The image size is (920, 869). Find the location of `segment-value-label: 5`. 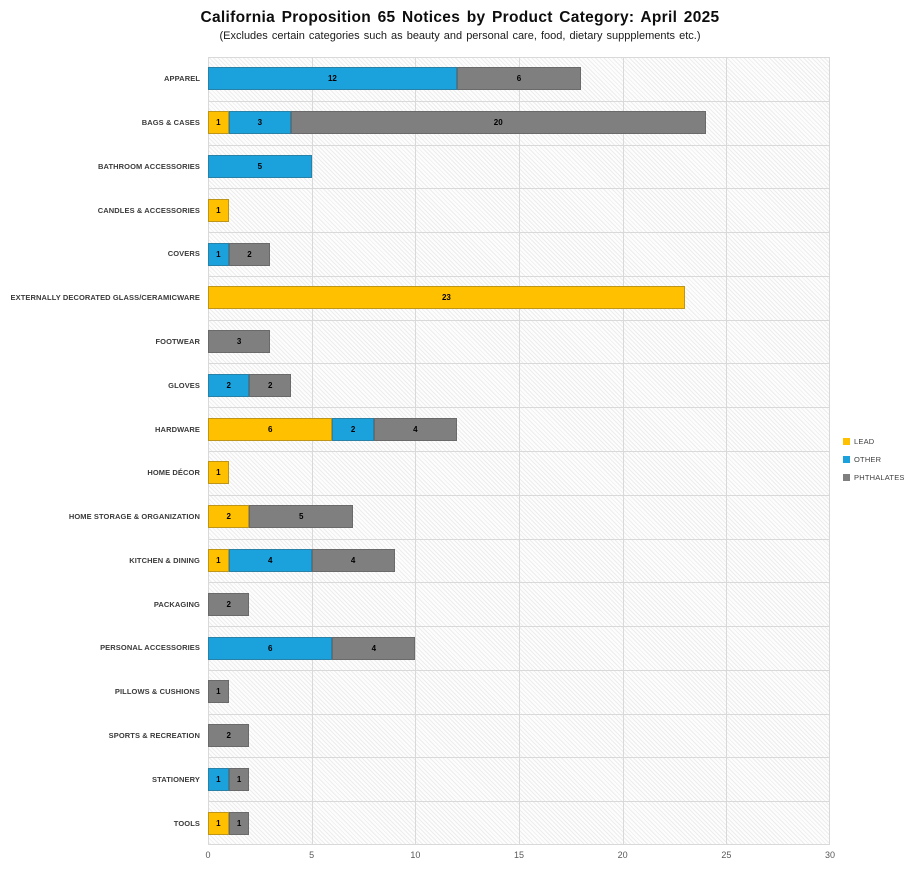

segment-value-label: 5 is located at coordinates (301, 517).